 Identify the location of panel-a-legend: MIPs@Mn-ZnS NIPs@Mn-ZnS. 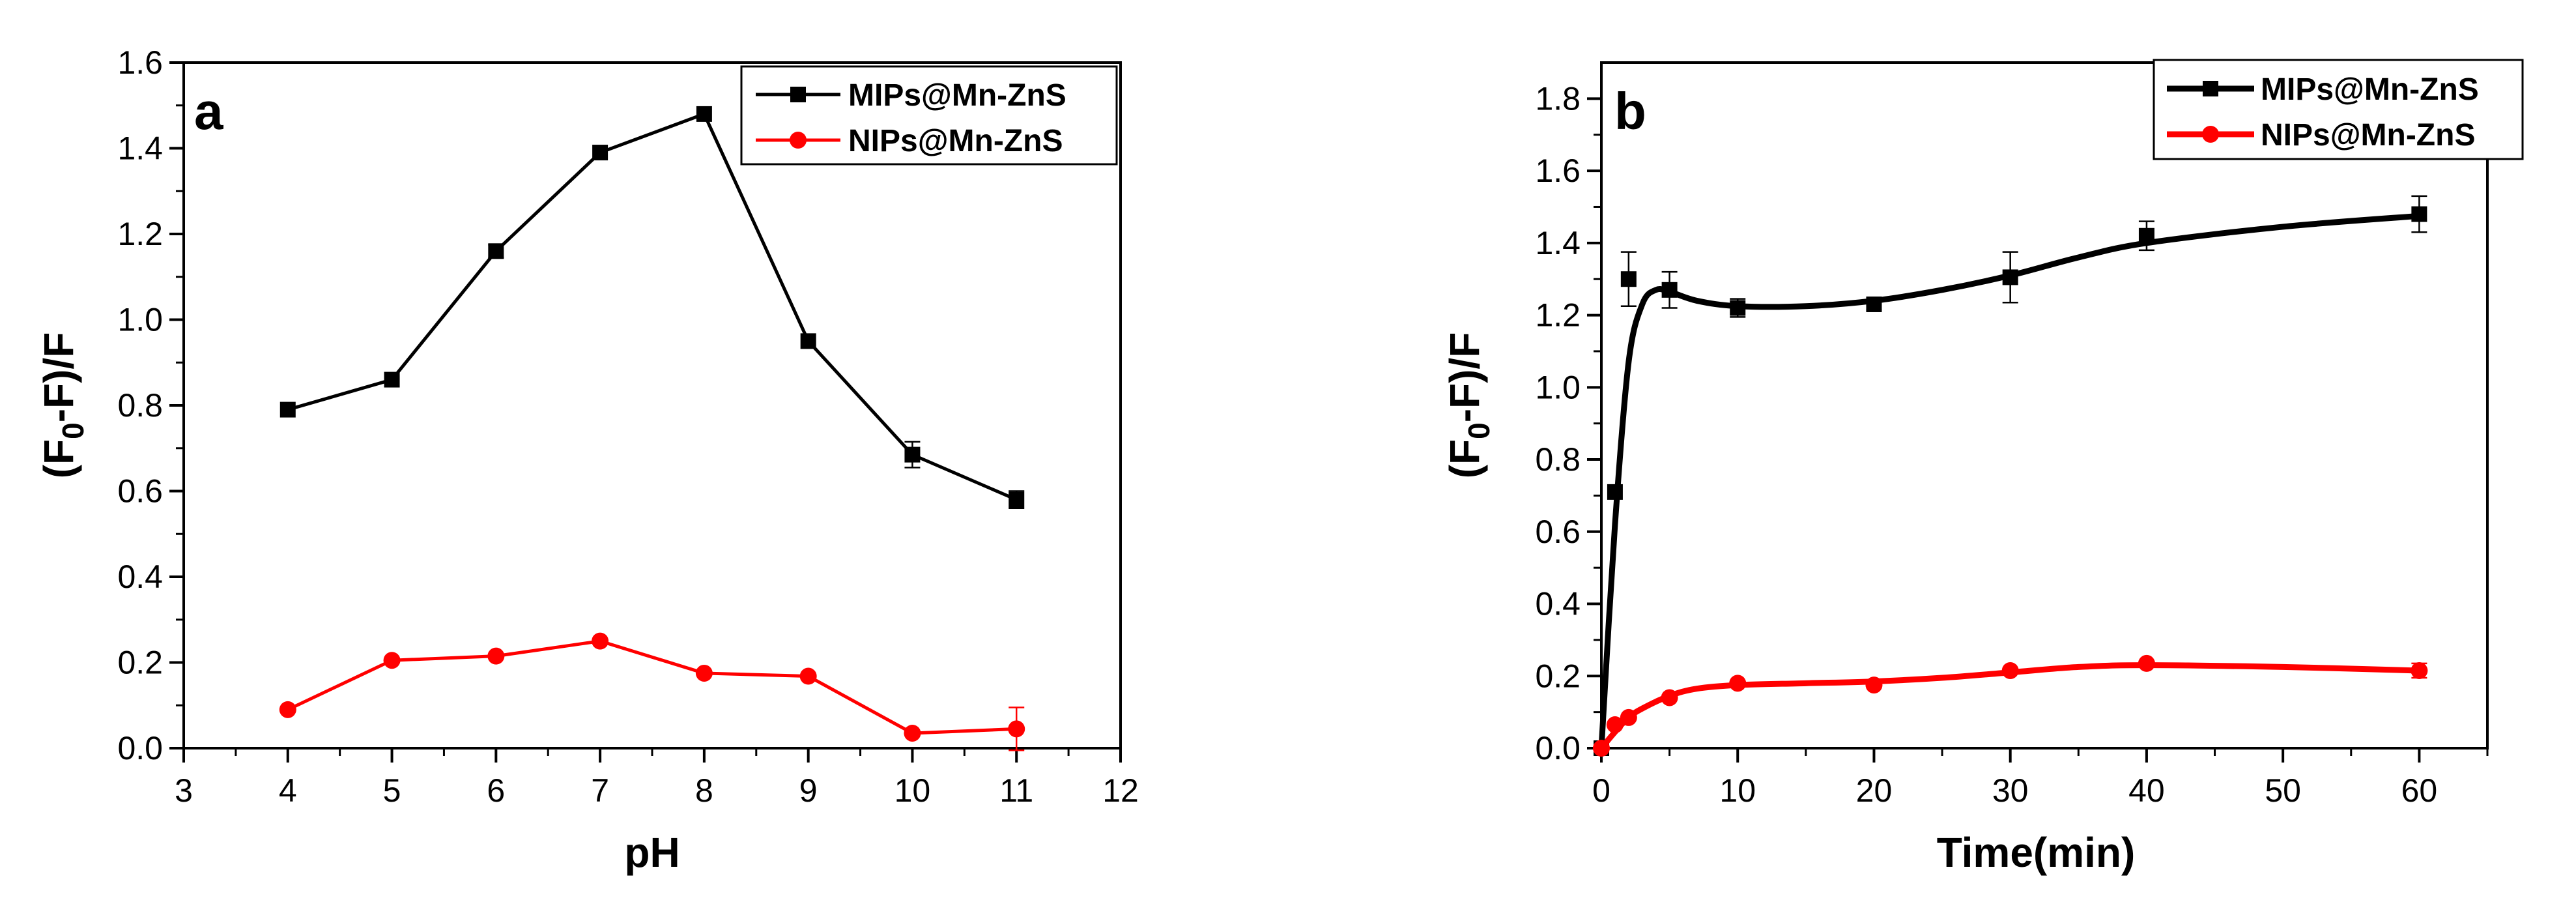
(929, 115).